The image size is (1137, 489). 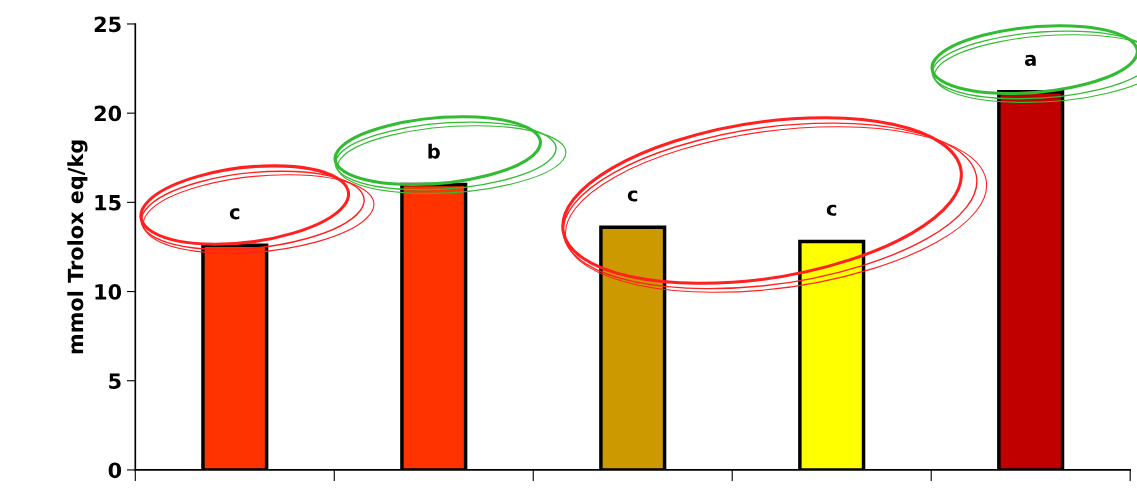 I want to click on y-tick-label: 25, so click(x=107, y=24).